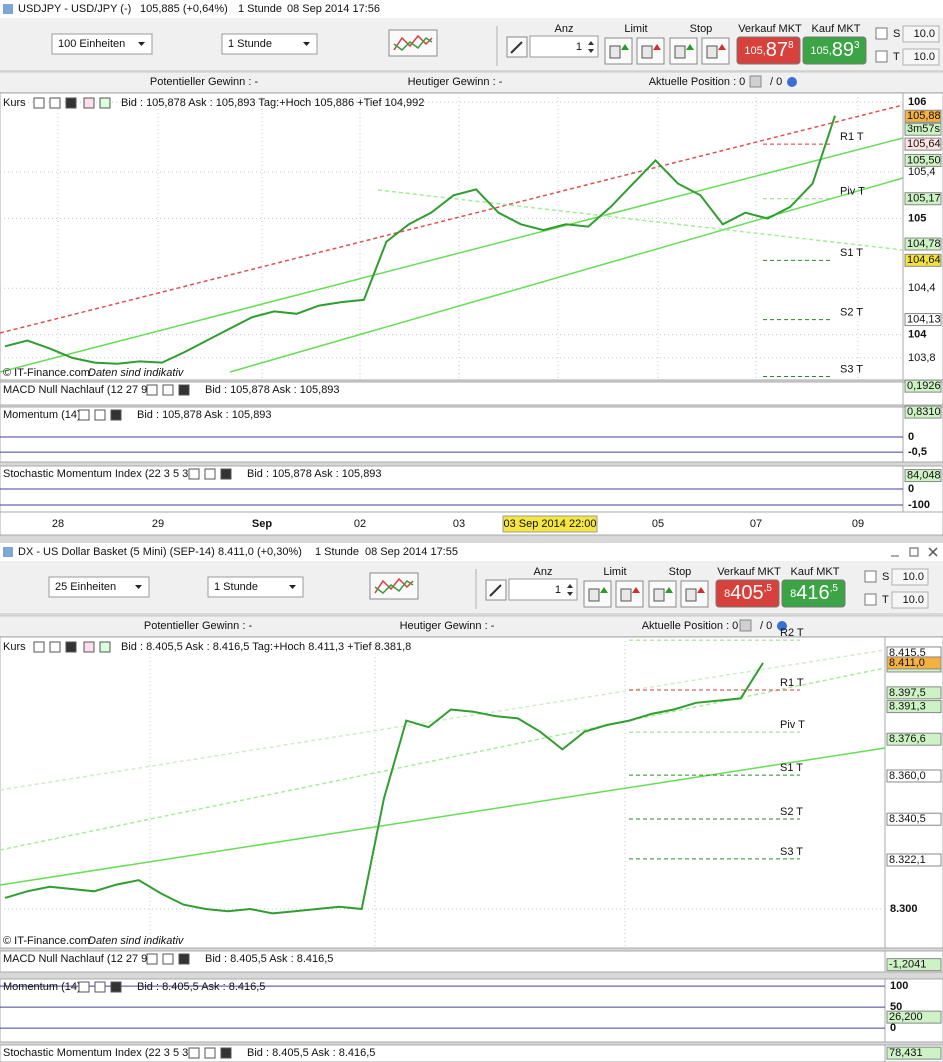 This screenshot has width=943, height=1062. I want to click on buy-price: 105,893, so click(835, 50).